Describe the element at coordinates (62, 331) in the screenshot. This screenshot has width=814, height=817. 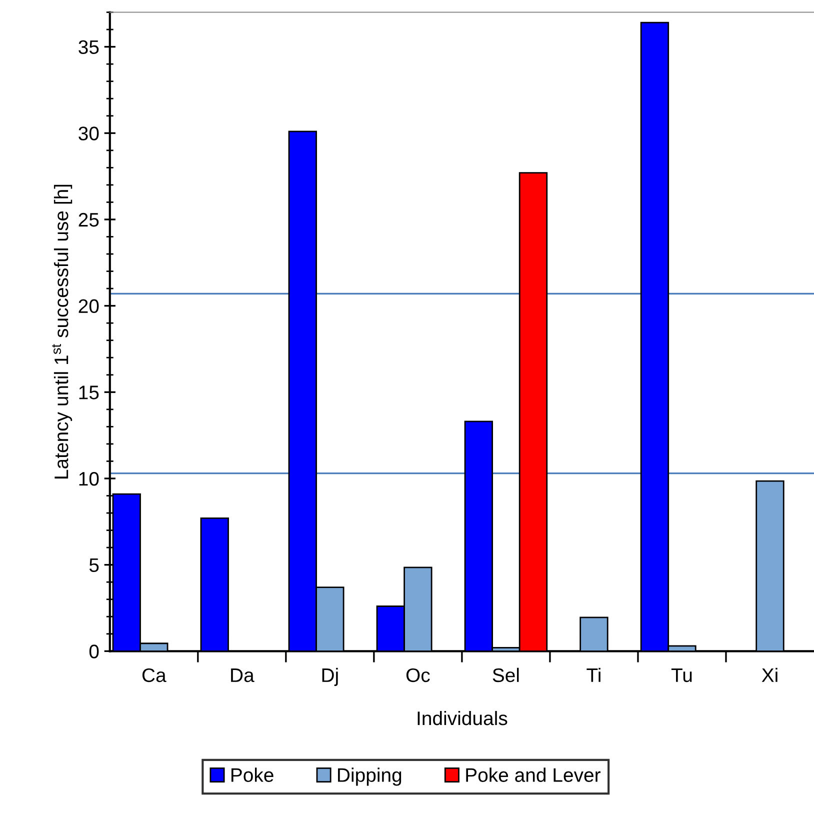
I see `y-axis-title: Latency until 1$^{st}$ successful use [h]` at that location.